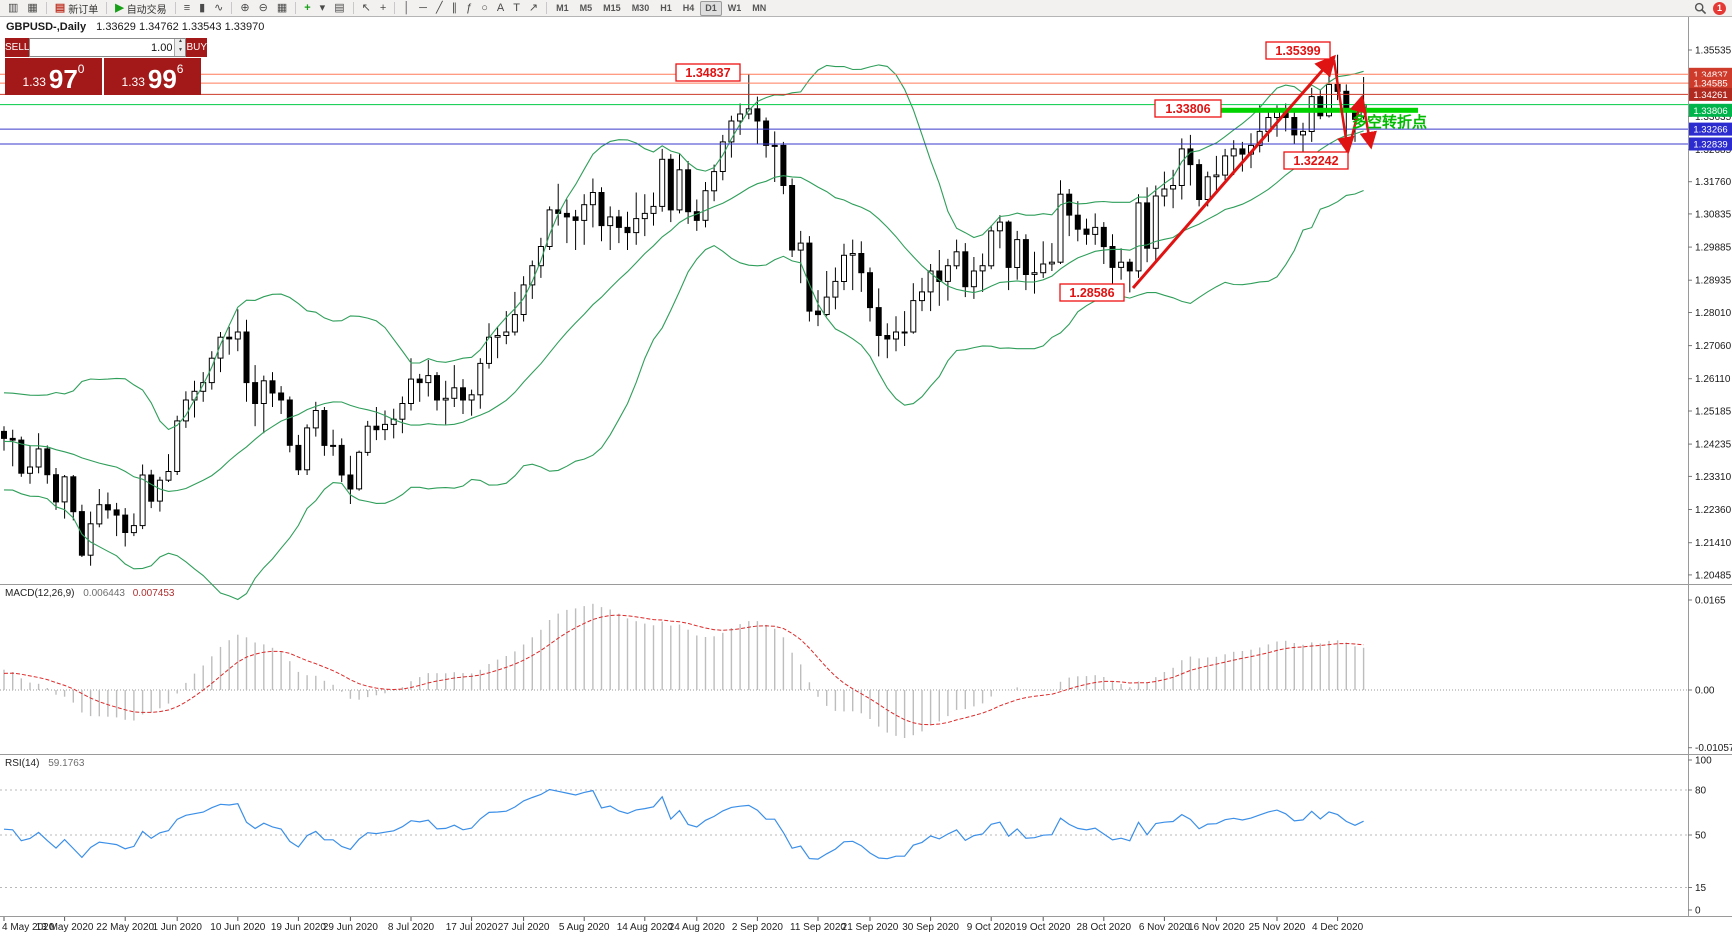 The width and height of the screenshot is (1732, 942). I want to click on text-label-icon: T, so click(516, 8).